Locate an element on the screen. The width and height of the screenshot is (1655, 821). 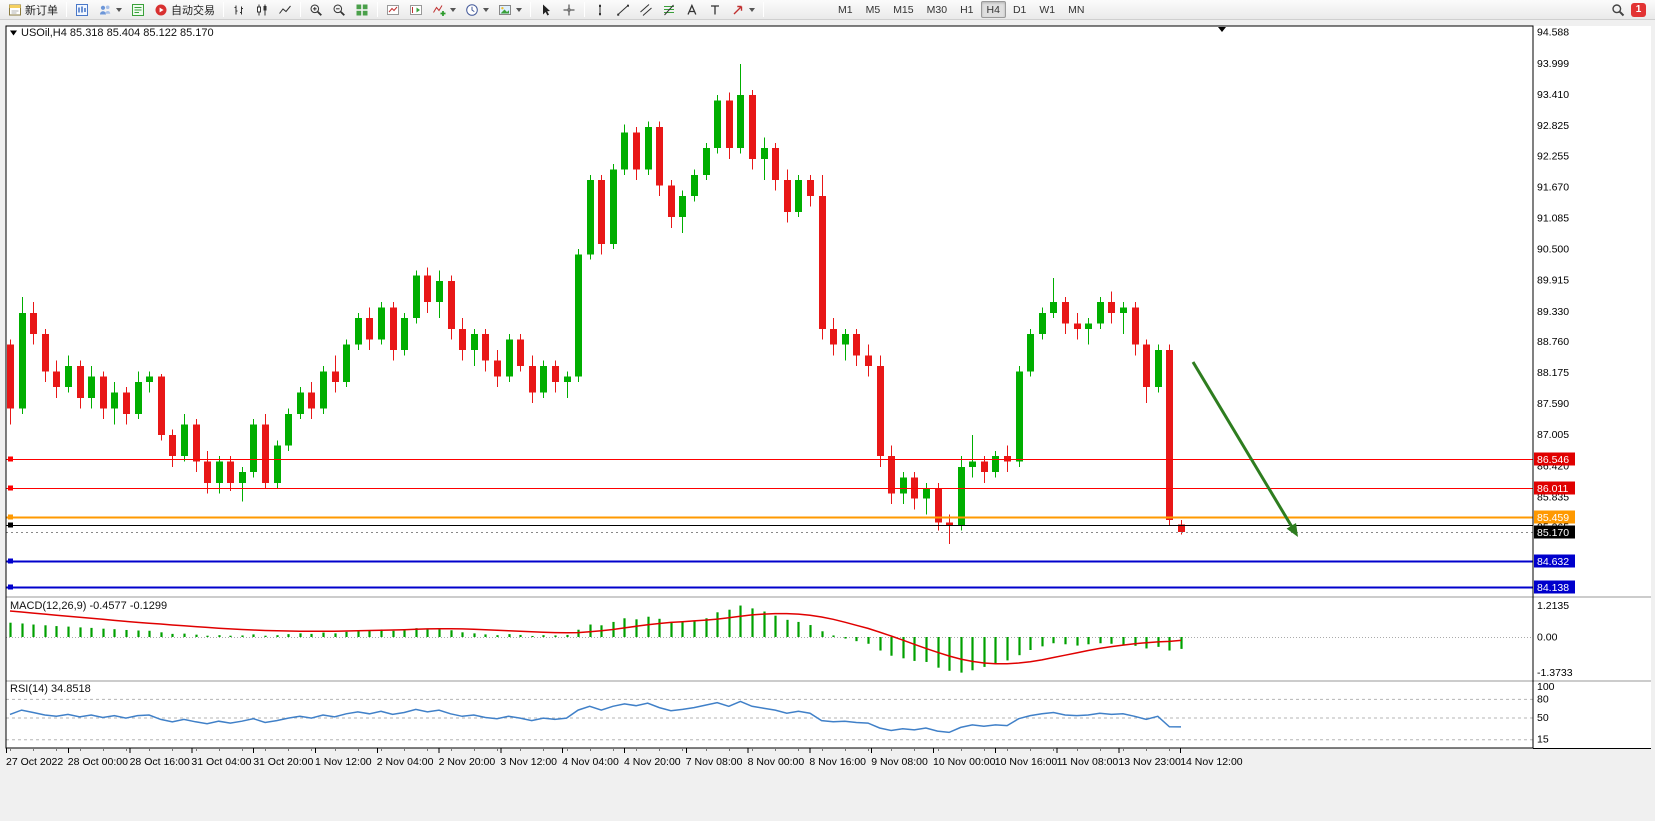
timeframe-M15: M15 is located at coordinates (903, 9).